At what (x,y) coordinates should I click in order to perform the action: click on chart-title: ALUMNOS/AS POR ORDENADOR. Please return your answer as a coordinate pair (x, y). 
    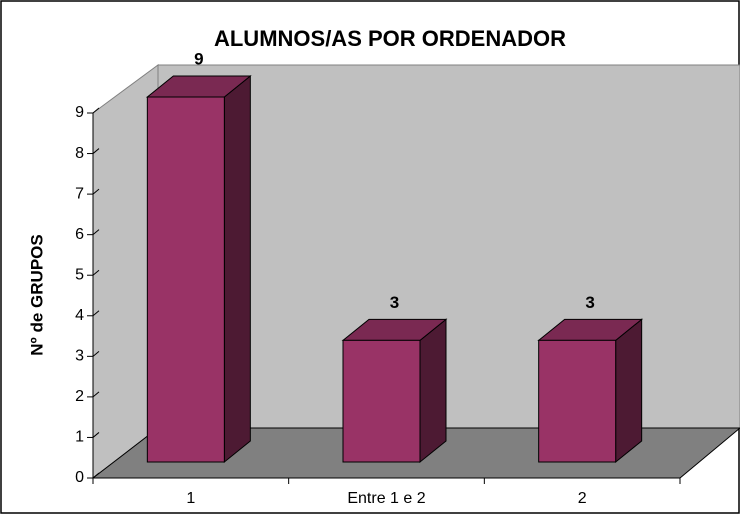
    Looking at the image, I should click on (390, 38).